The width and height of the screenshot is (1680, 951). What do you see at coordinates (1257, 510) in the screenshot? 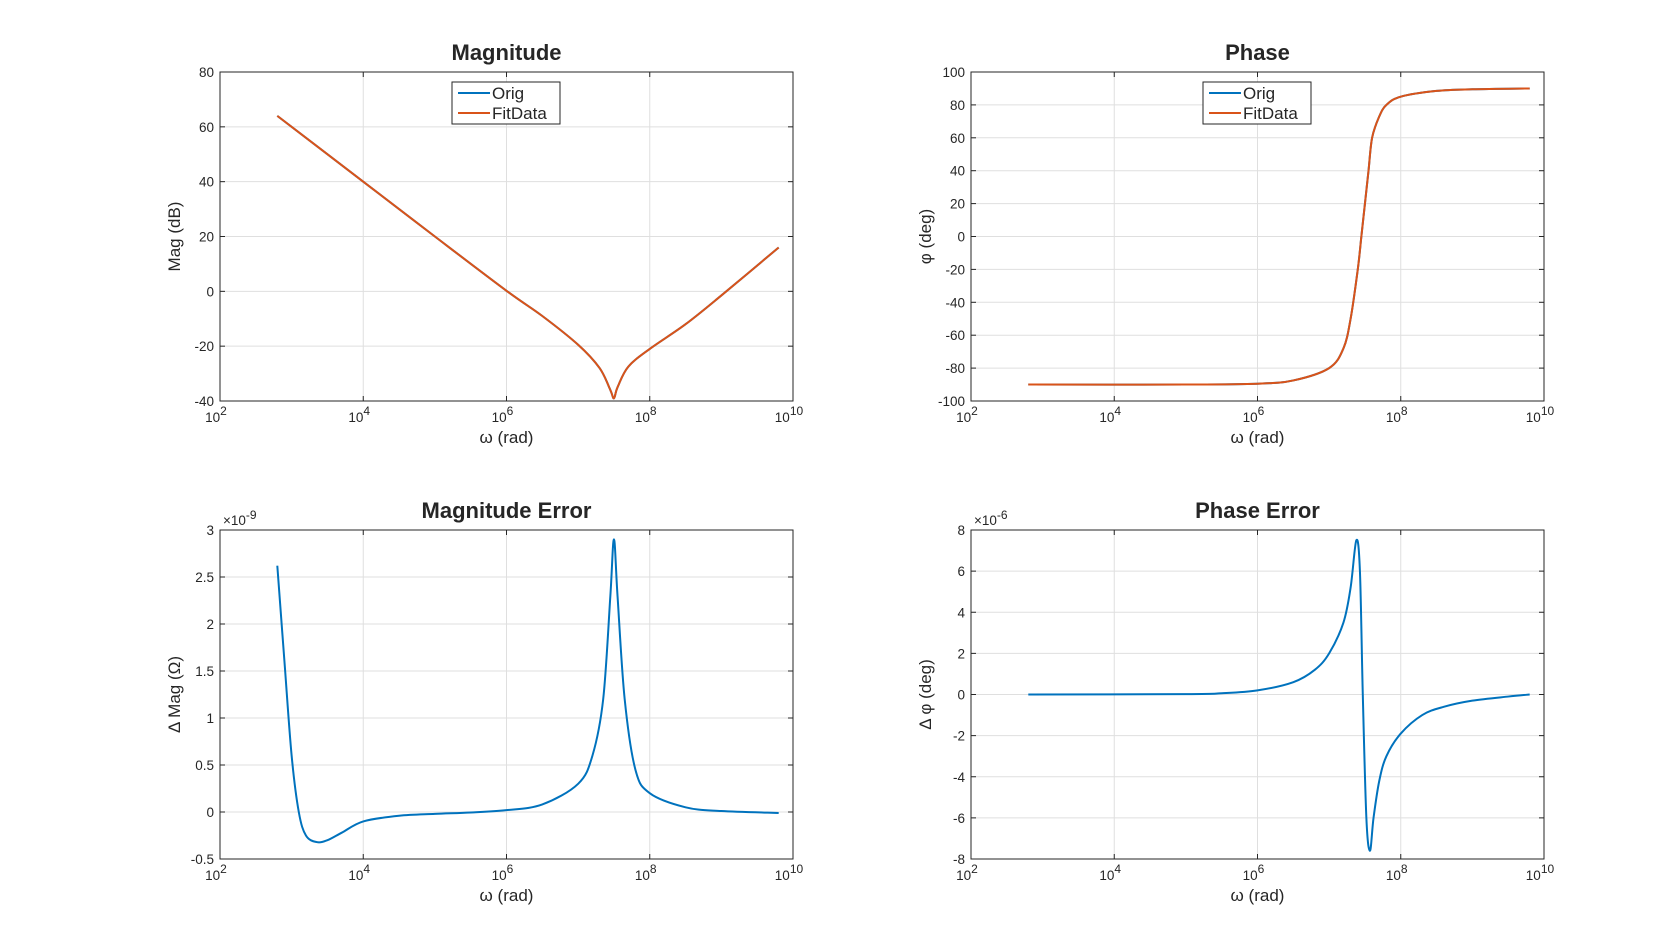
I see `chart-title: Phase Error` at bounding box center [1257, 510].